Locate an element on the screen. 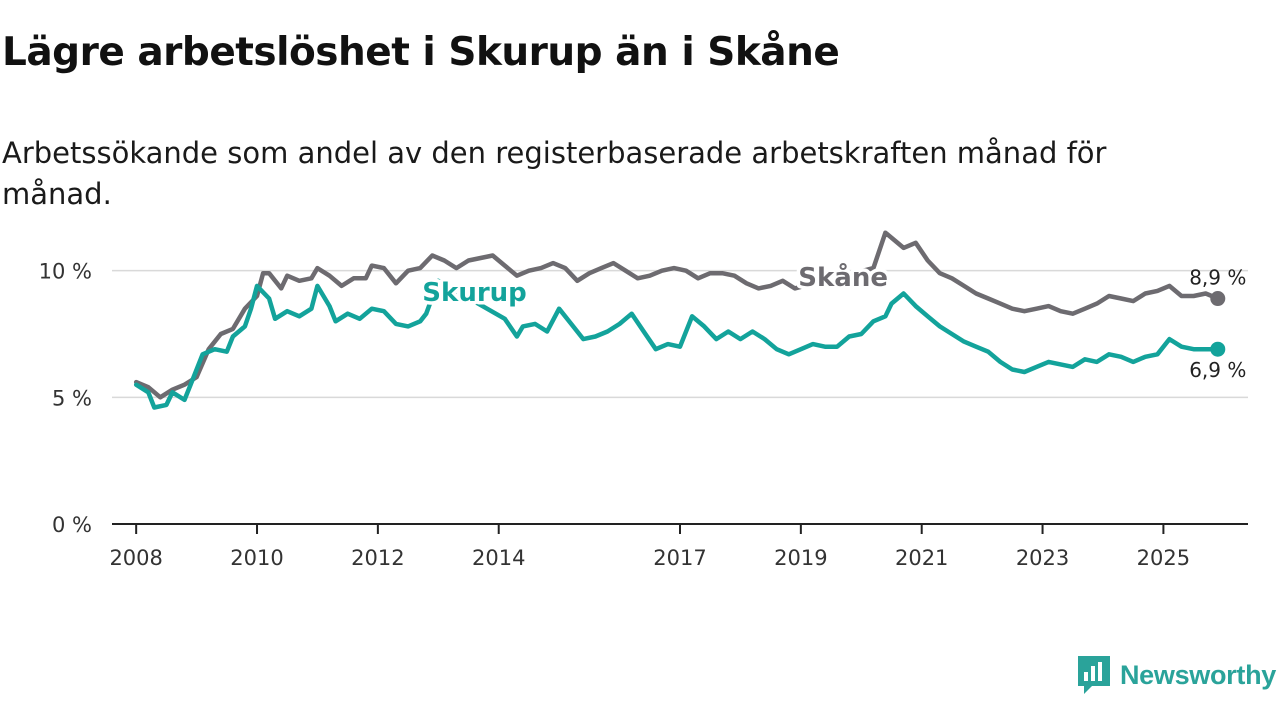 This screenshot has height=720, width=1280. x-tick-label: 2021 is located at coordinates (921, 558).